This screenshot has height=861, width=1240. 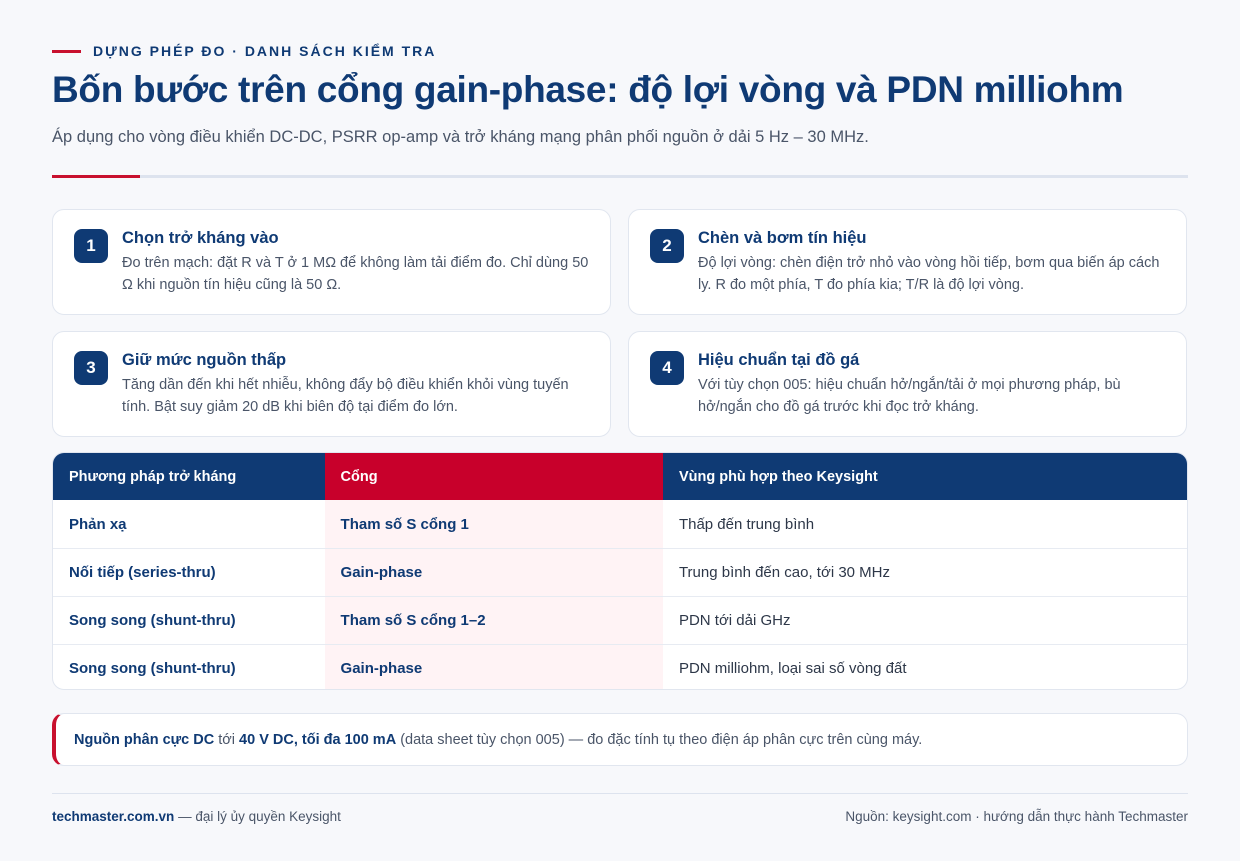 I want to click on note-strong-2: 40 V DC, tối đa 100 mA, so click(x=318, y=739).